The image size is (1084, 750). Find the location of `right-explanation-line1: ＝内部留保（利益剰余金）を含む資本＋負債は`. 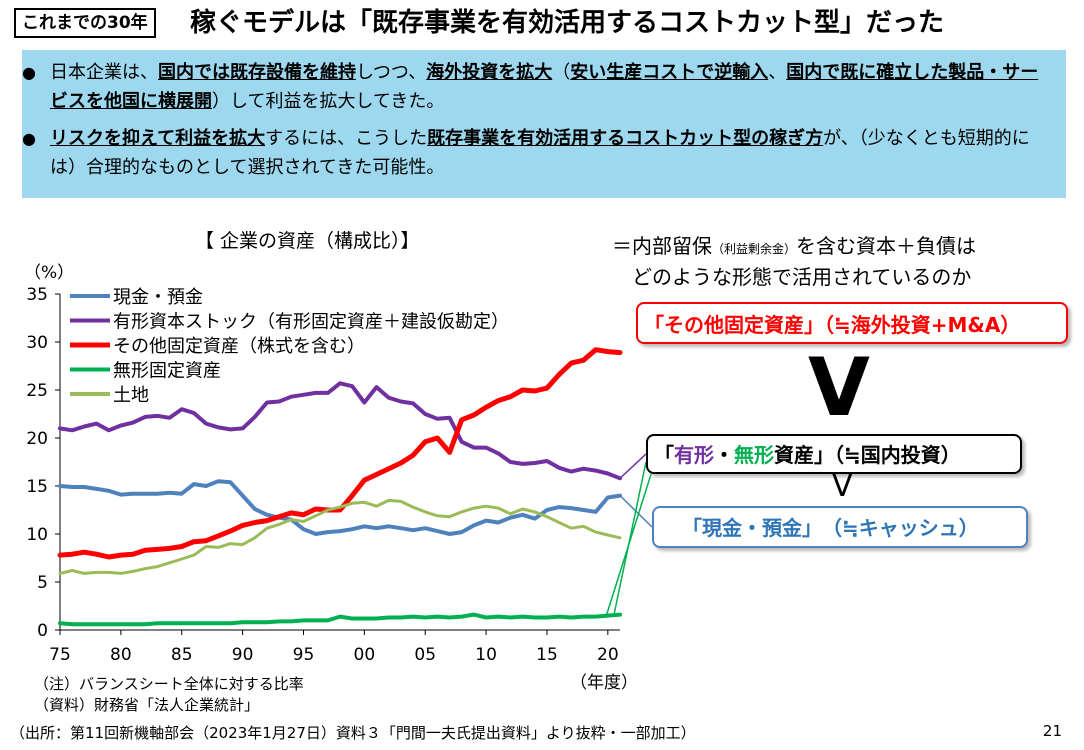

right-explanation-line1: ＝内部留保（利益剰余金）を含む資本＋負債は is located at coordinates (794, 247).